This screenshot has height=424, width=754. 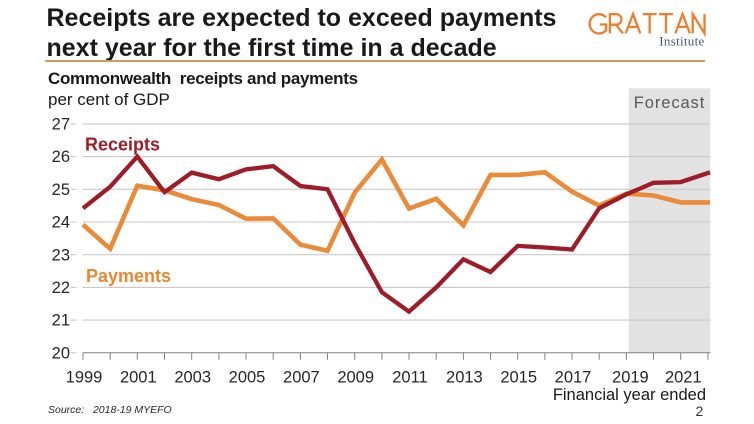 What do you see at coordinates (128, 276) in the screenshot?
I see `svg-text: Payments` at bounding box center [128, 276].